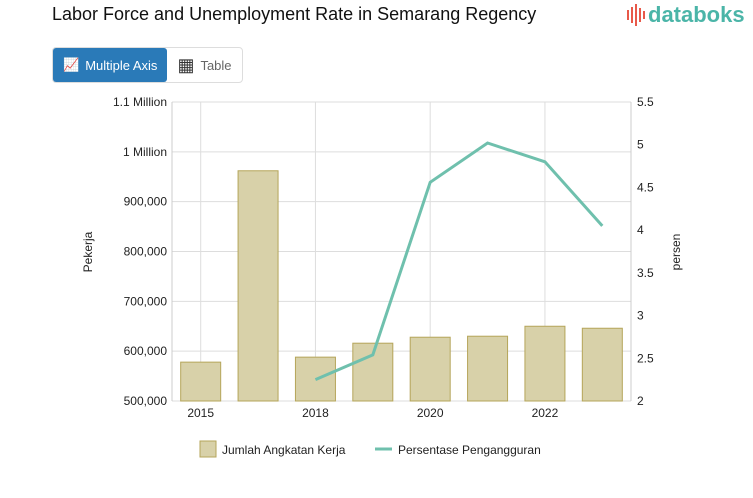 The height and width of the screenshot is (498, 753). I want to click on x-tick-label: 2022, so click(545, 413).